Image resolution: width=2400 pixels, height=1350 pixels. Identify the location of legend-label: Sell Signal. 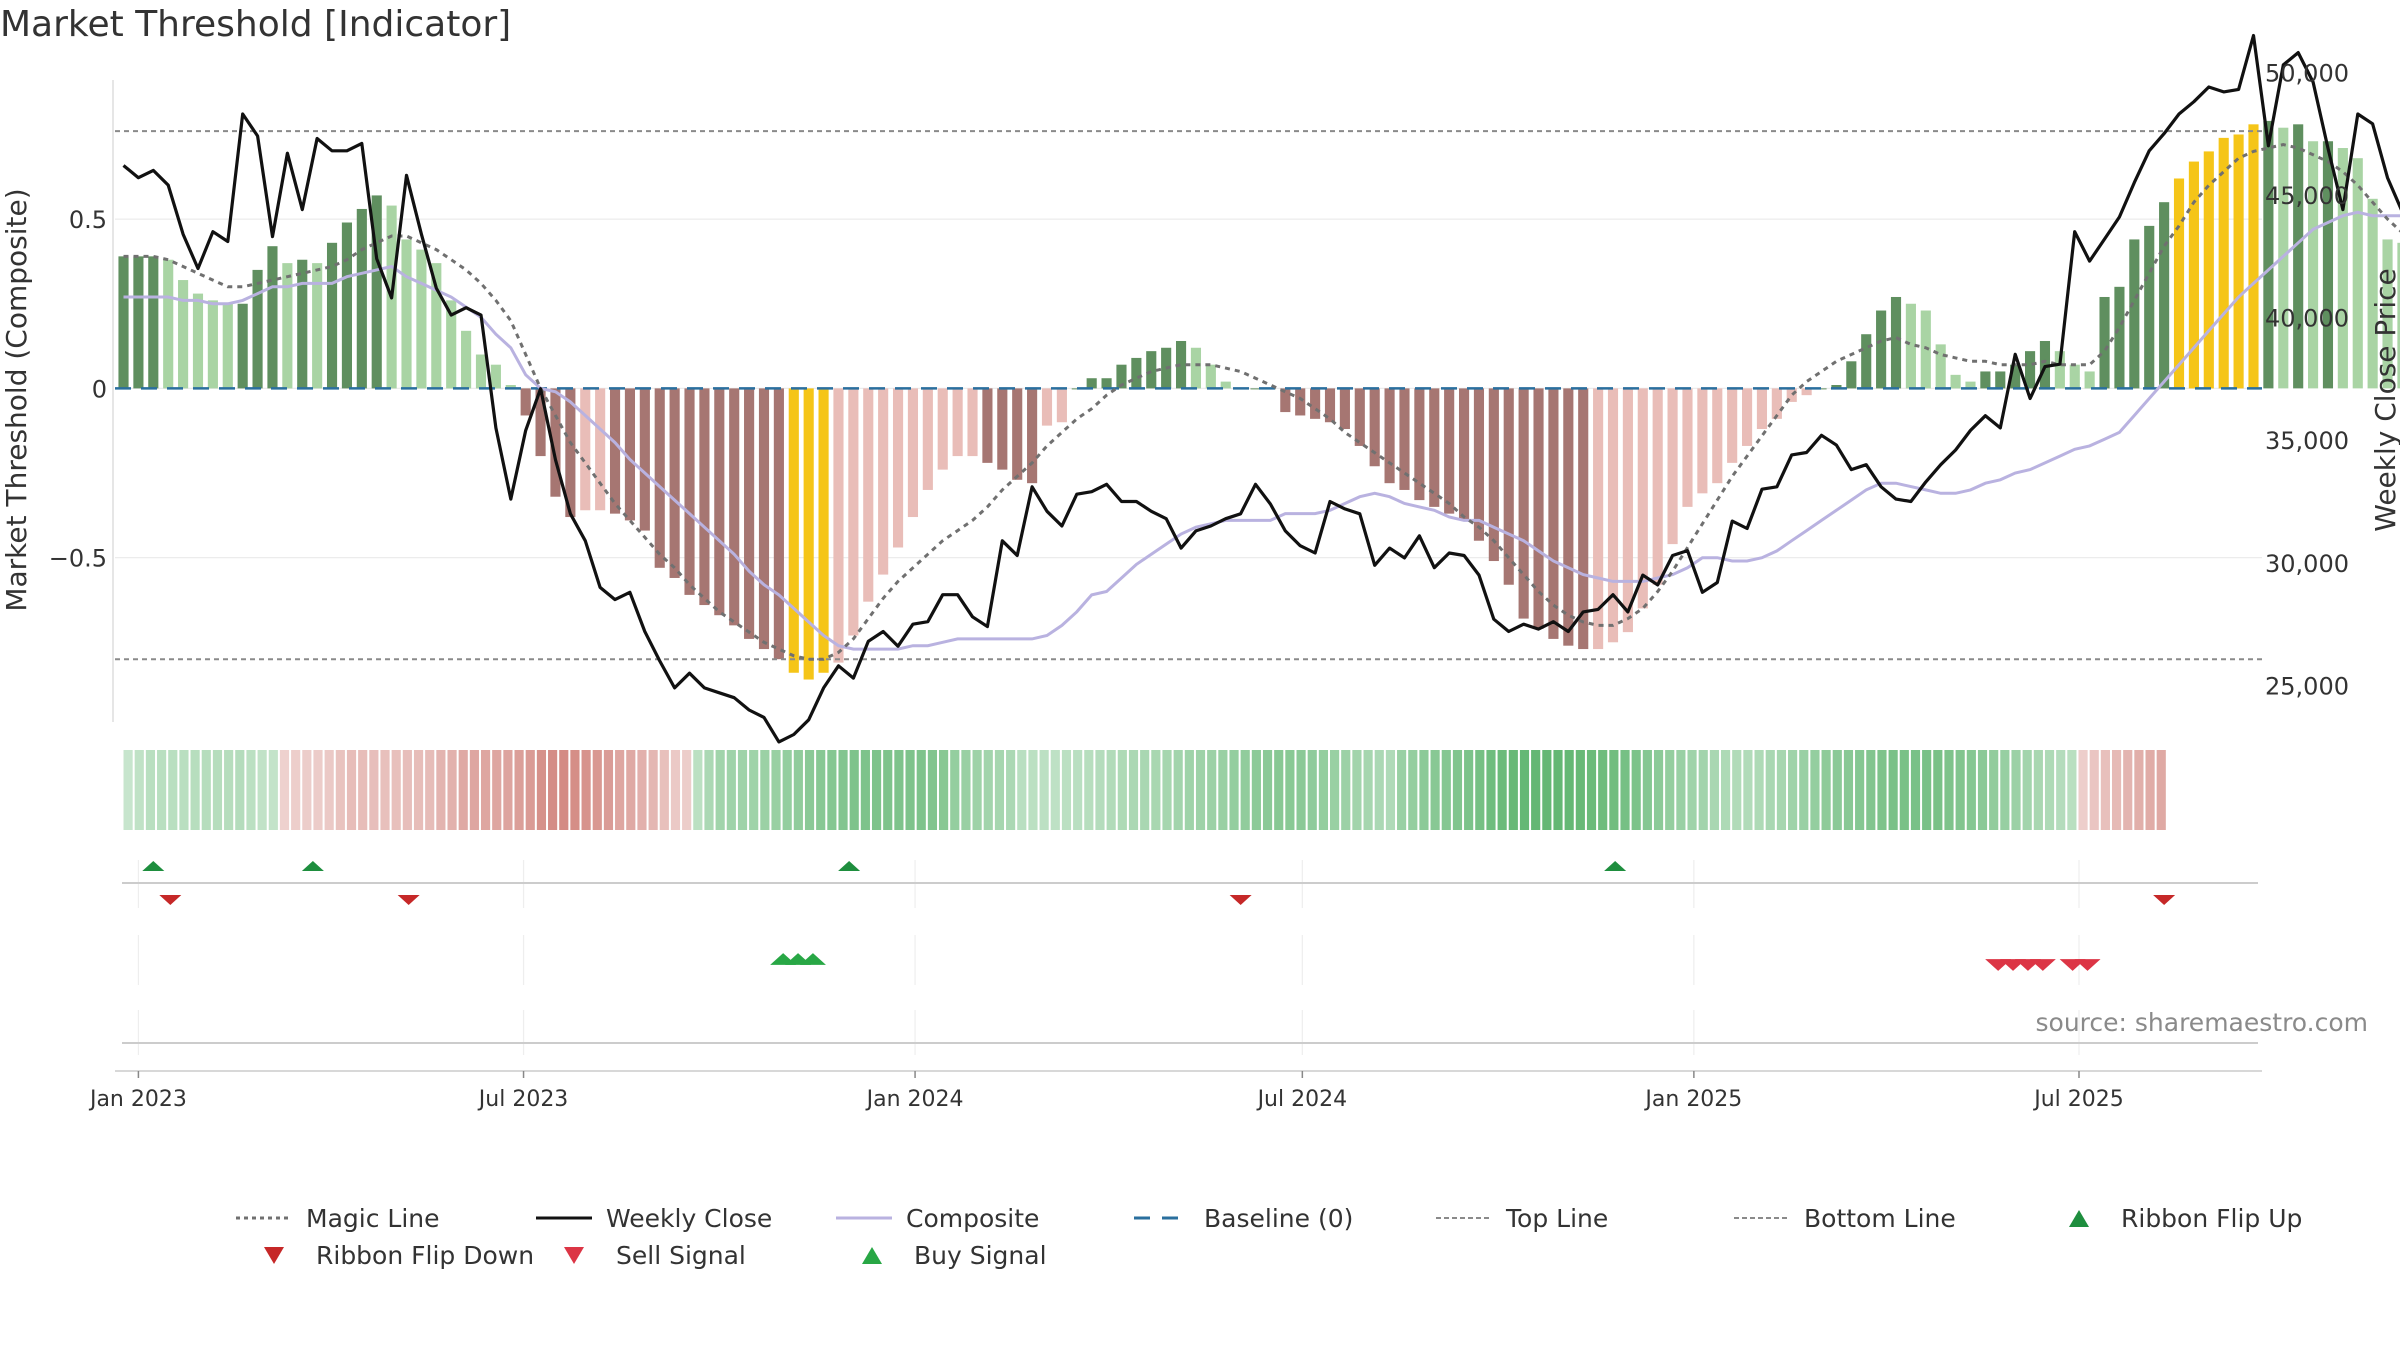
(681, 1255).